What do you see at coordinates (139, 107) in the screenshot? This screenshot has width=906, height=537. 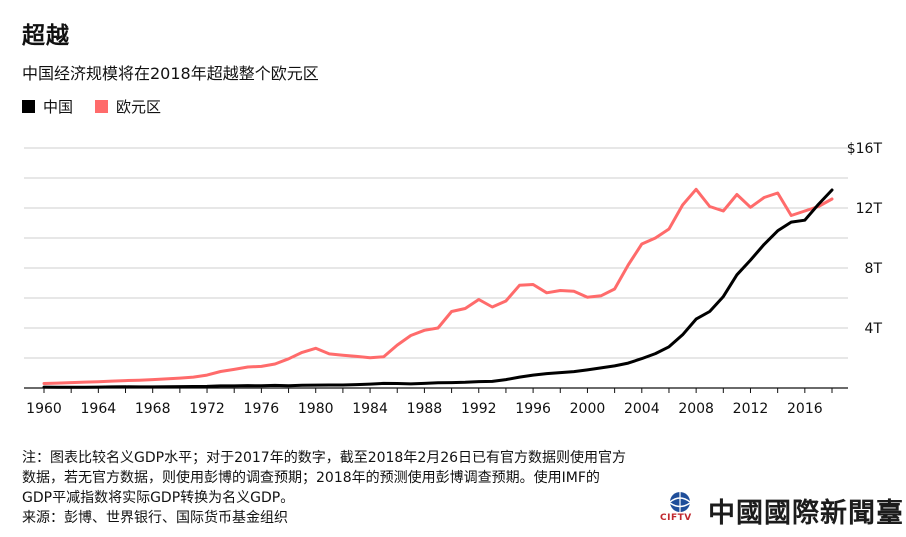 I see `legend-label-eurozone: 欧元区` at bounding box center [139, 107].